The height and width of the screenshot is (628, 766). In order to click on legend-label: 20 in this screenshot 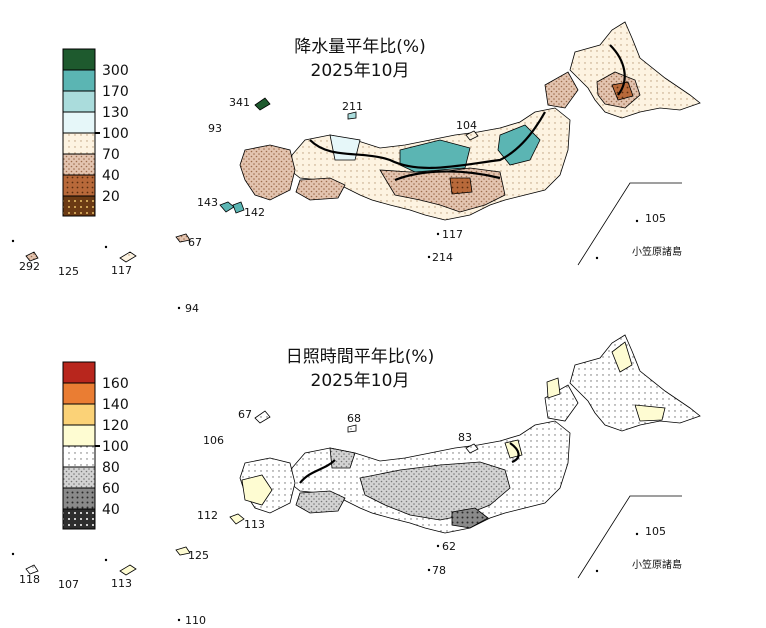, I will do `click(111, 197)`.